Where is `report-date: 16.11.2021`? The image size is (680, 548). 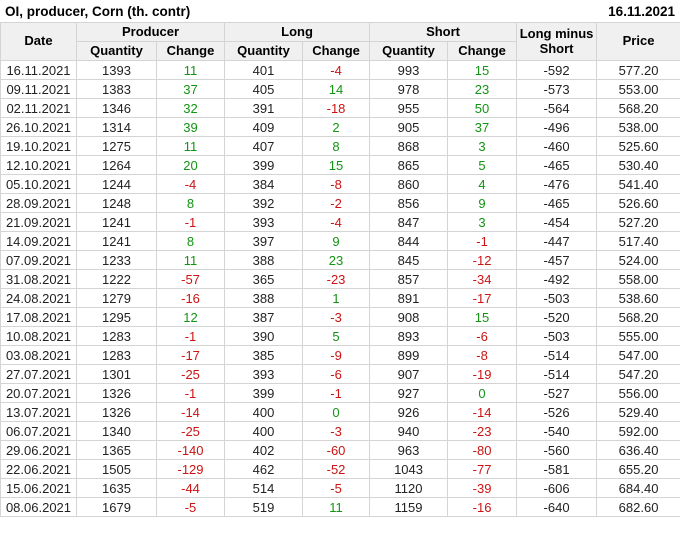
report-date: 16.11.2021 is located at coordinates (641, 11).